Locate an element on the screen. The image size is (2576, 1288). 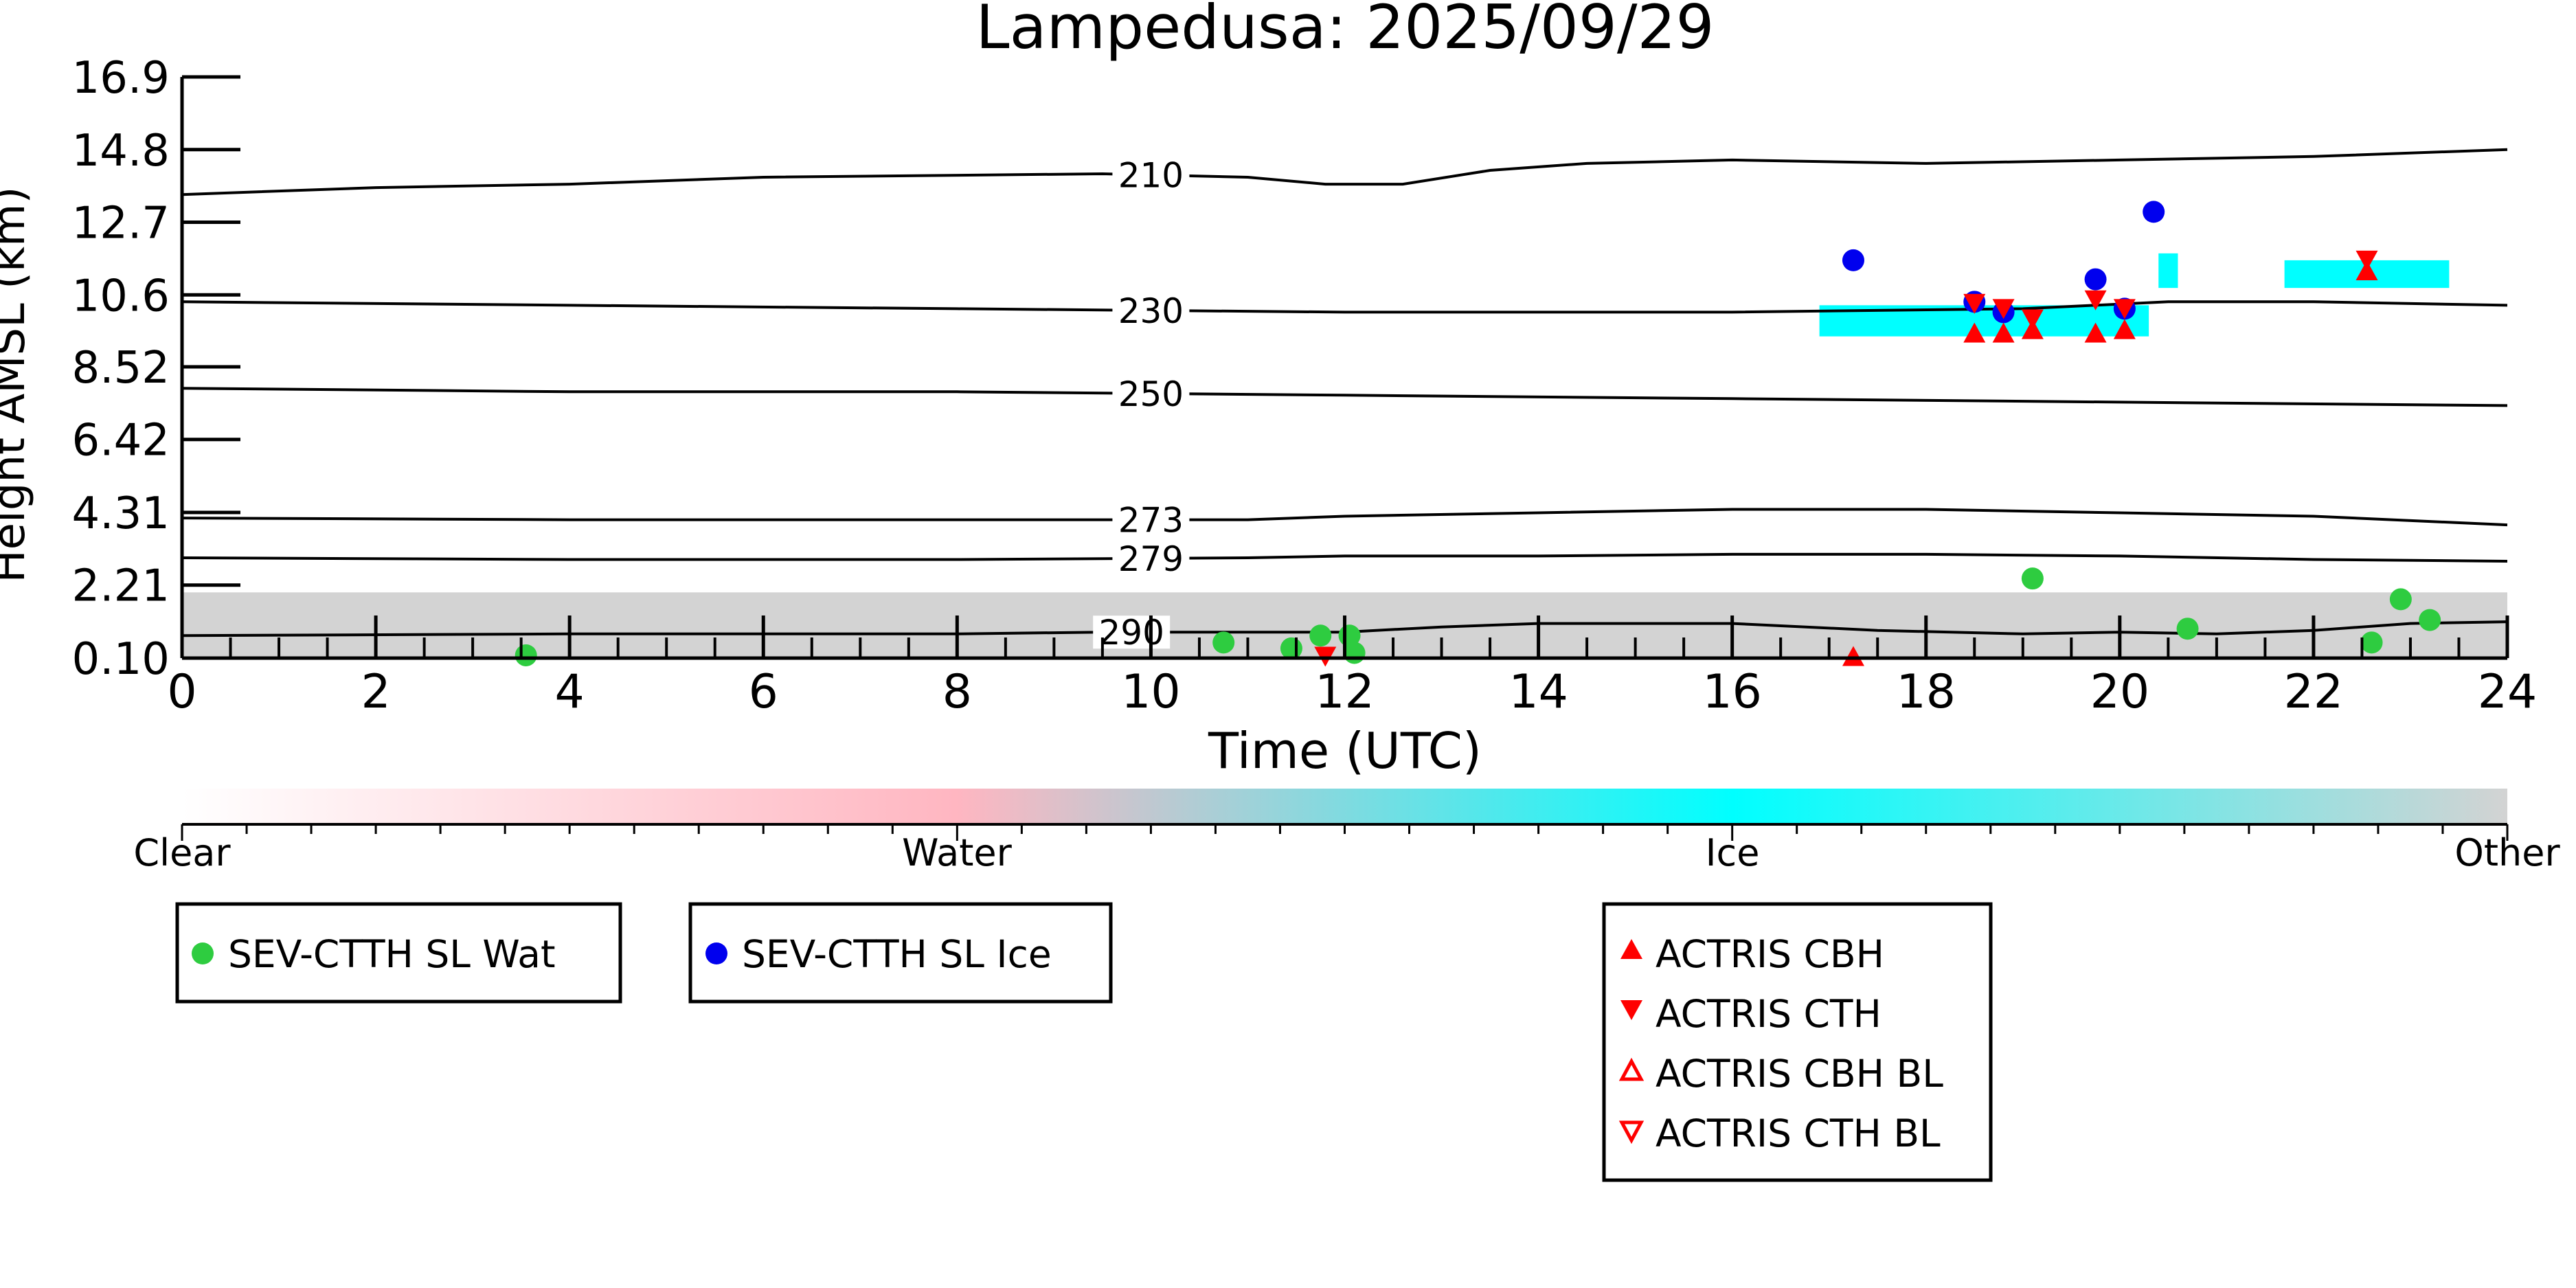
legend-entry: ACTRIS CBH BL is located at coordinates (1799, 1074).